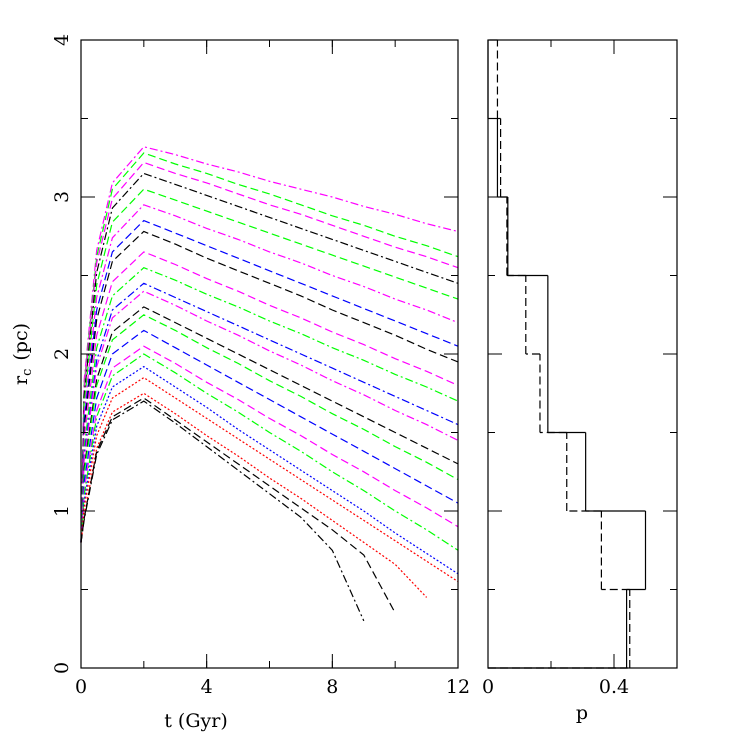 The height and width of the screenshot is (747, 747). Describe the element at coordinates (27, 372) in the screenshot. I see `y-label-subscript: c` at that location.